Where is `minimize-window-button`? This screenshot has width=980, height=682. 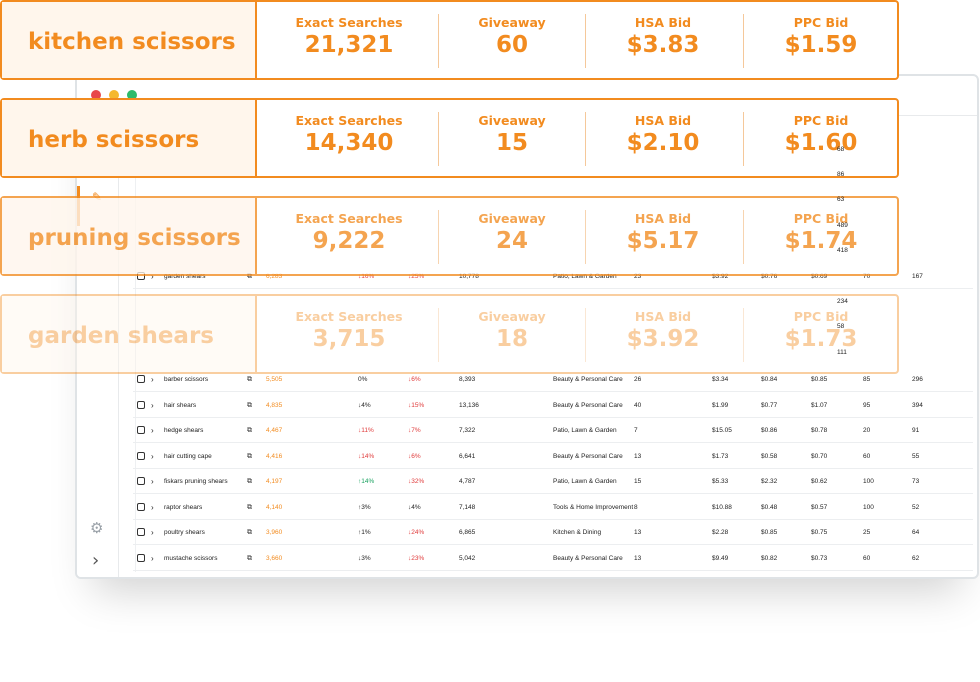
minimize-window-button is located at coordinates (114, 95).